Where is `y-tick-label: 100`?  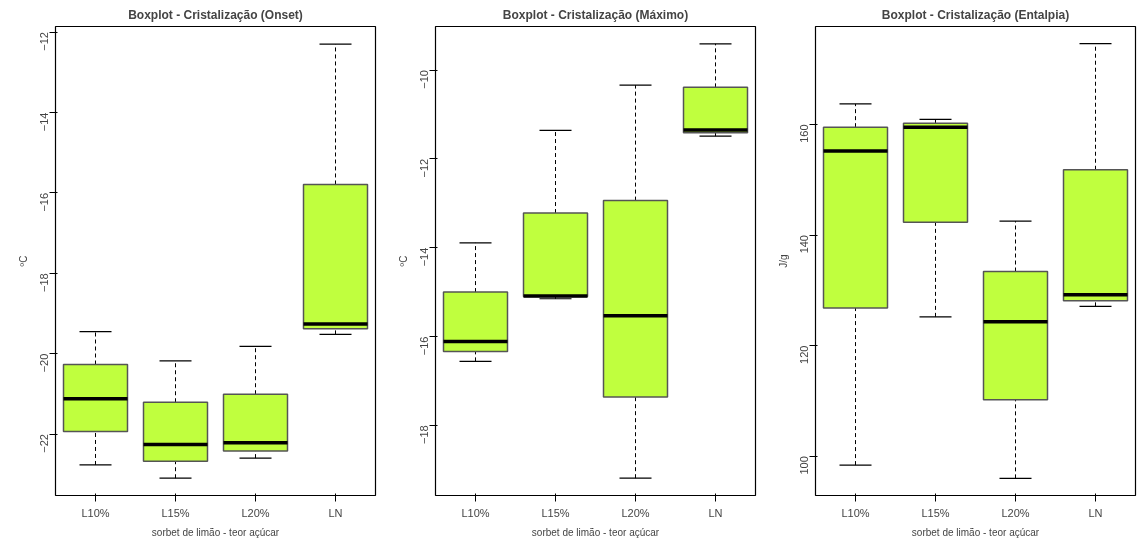 y-tick-label: 100 is located at coordinates (804, 465).